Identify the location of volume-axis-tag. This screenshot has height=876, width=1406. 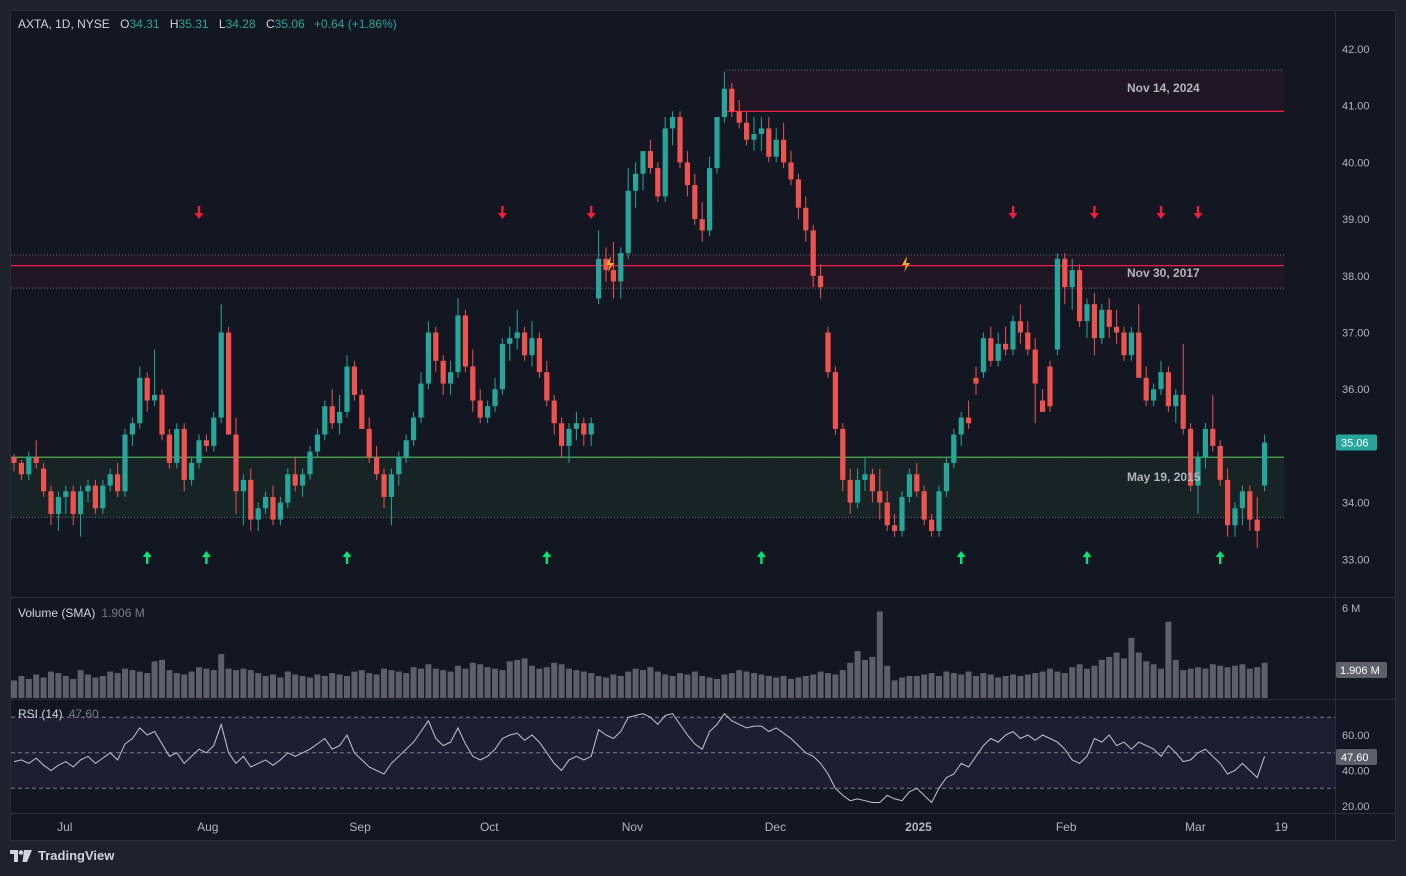
(1361, 670).